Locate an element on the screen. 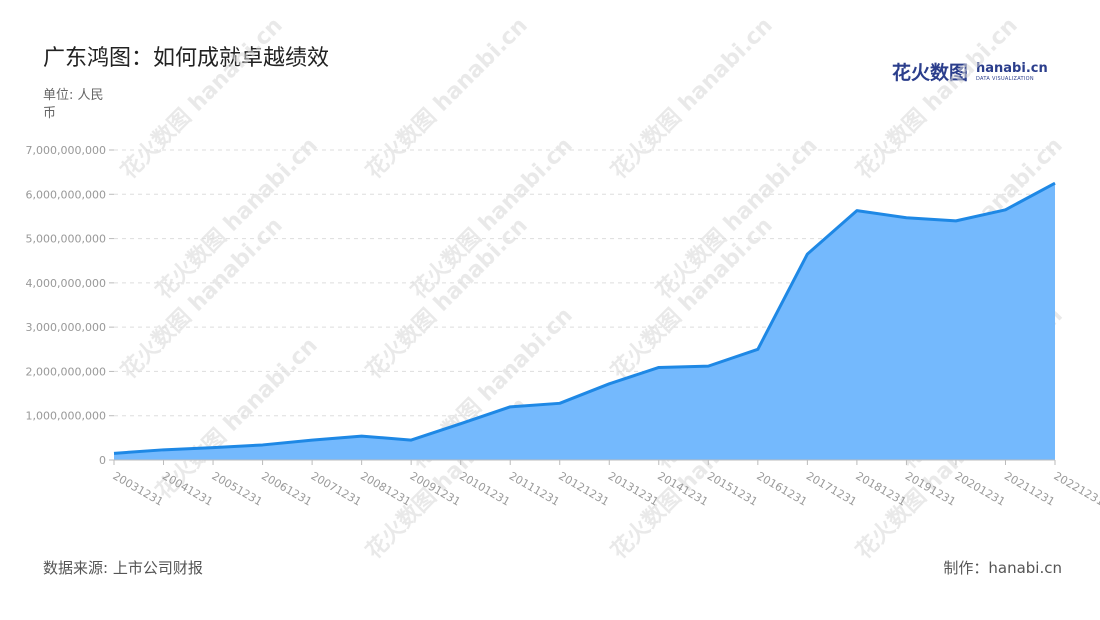  x-tick-label: 20221231 is located at coordinates (1076, 488).